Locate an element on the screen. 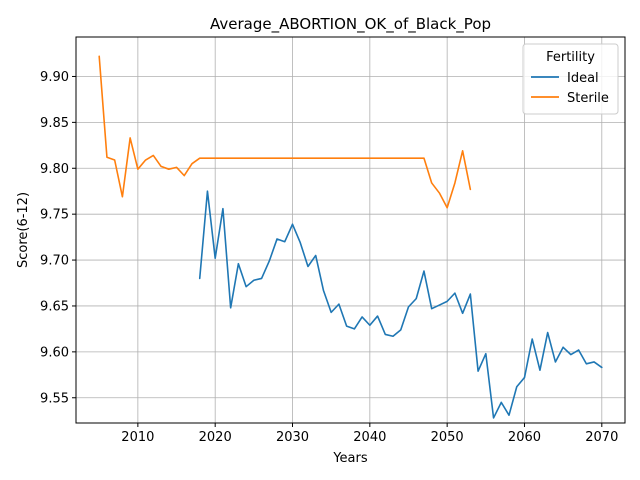 The height and width of the screenshot is (480, 640). y-tick-label: 9.70 is located at coordinates (54, 261).